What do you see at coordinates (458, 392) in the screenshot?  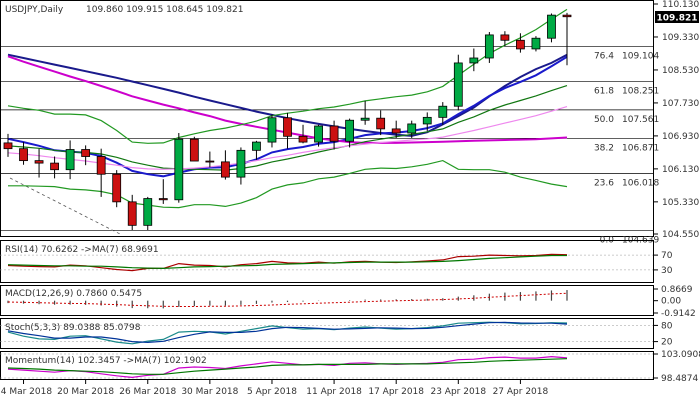 I see `x-tick-label: 23 Apr 2018` at bounding box center [458, 392].